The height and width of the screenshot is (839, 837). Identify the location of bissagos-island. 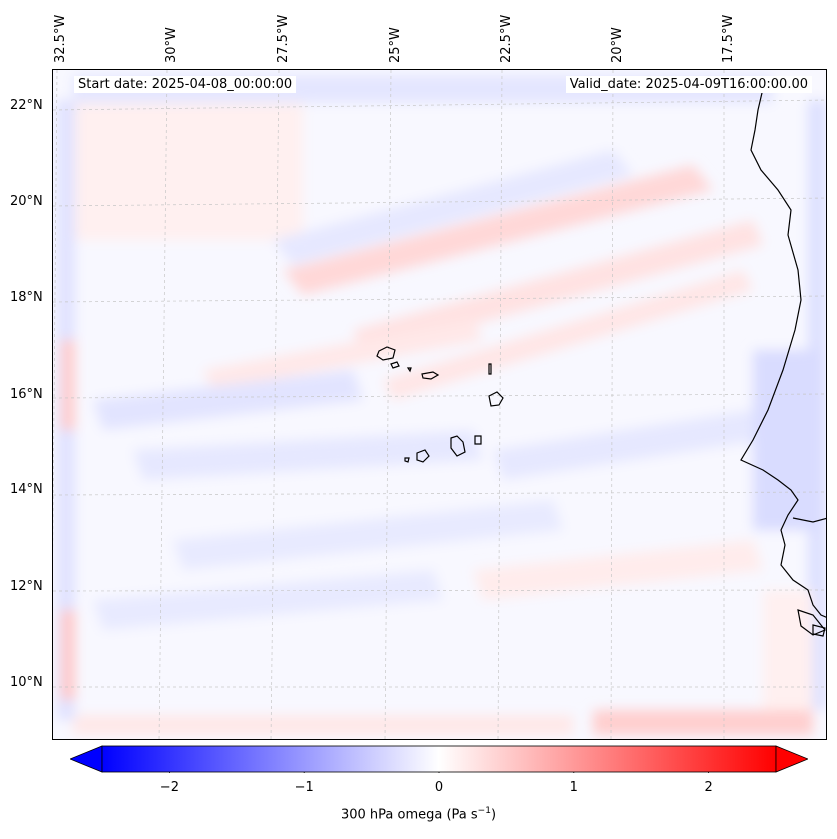
(819, 630).